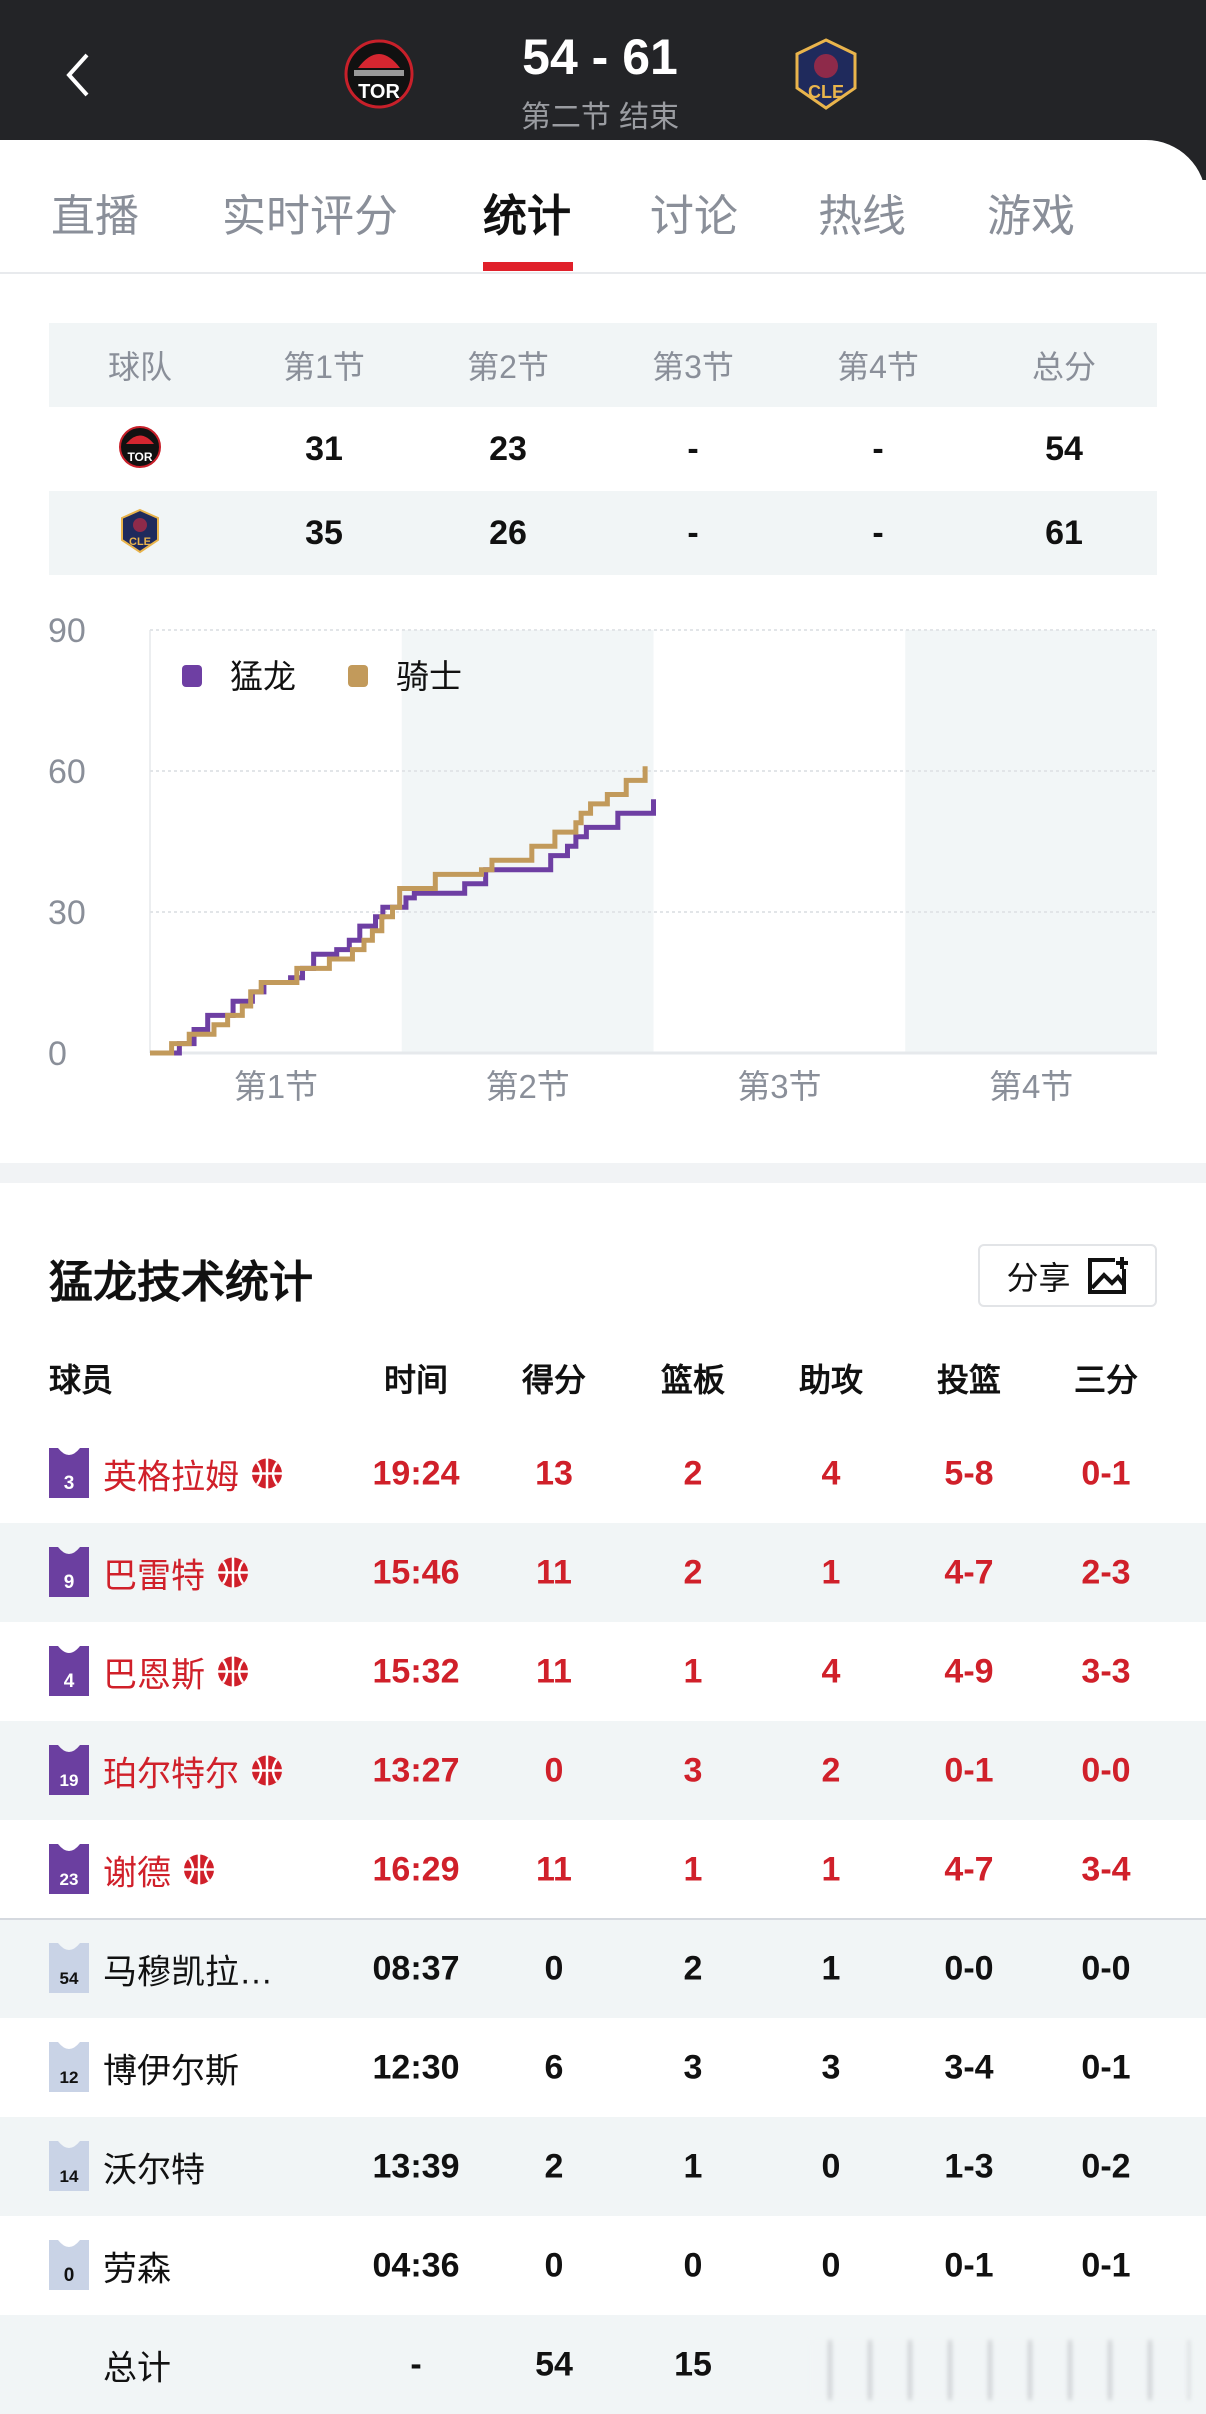 This screenshot has height=2414, width=1206. Describe the element at coordinates (862, 216) in the screenshot. I see `tab-hotline: 热线` at that location.